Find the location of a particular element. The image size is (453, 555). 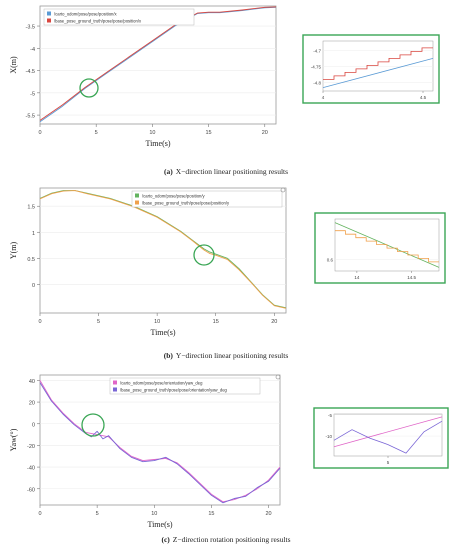

caption-text: Z−direction rotation positioning results is located at coordinates (232, 539).